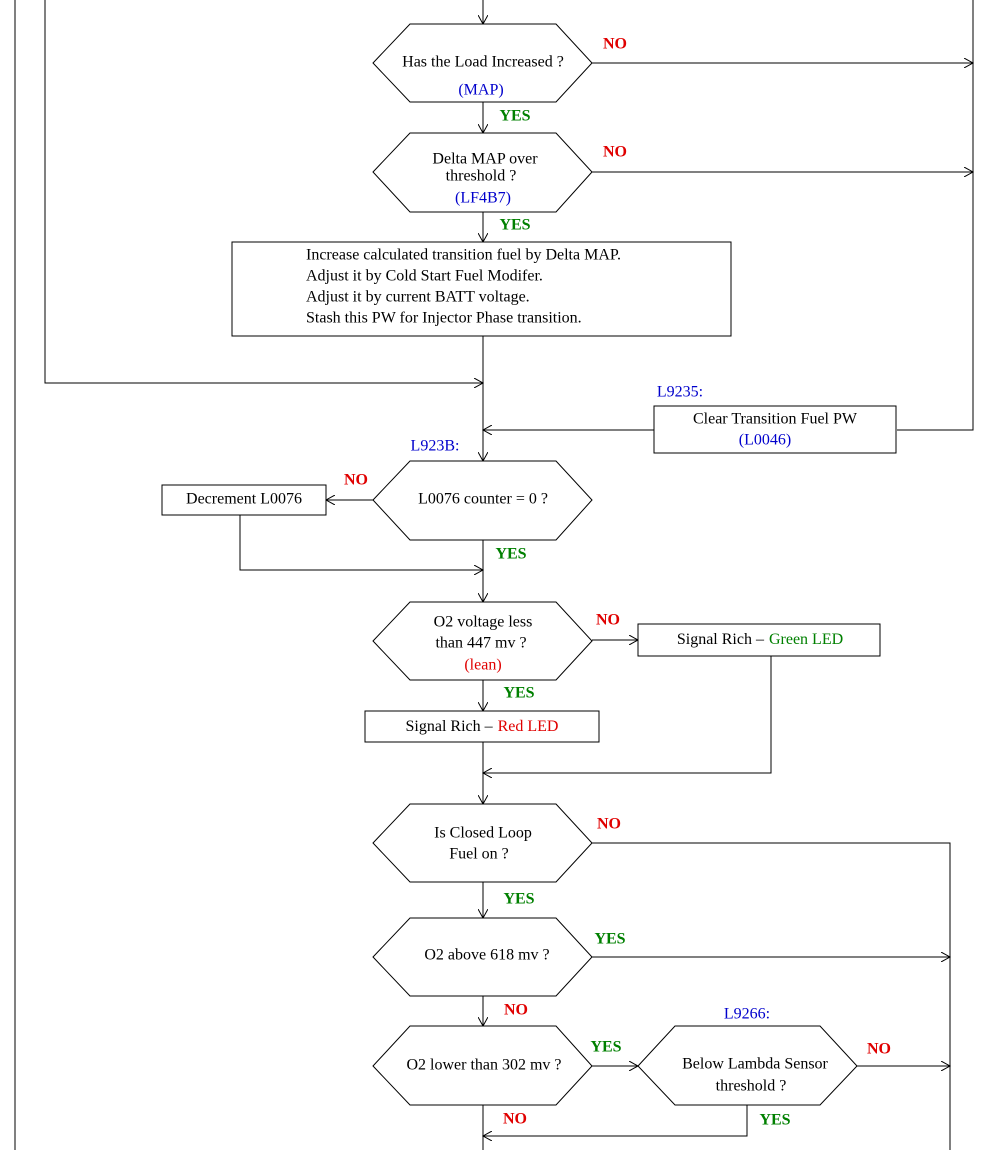 This screenshot has height=1150, width=1000. What do you see at coordinates (747, 1014) in the screenshot?
I see `node-label: L9266:` at bounding box center [747, 1014].